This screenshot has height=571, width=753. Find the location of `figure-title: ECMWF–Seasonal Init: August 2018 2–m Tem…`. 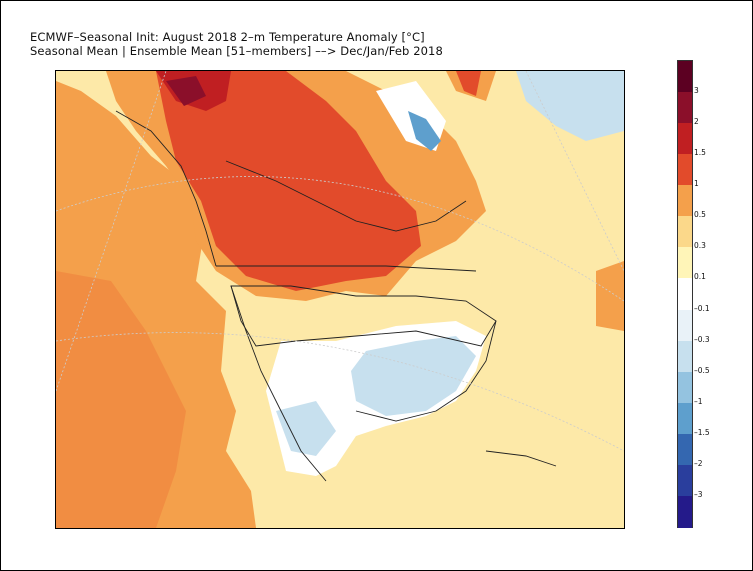

figure-title: ECMWF–Seasonal Init: August 2018 2–m Tem… is located at coordinates (227, 37).